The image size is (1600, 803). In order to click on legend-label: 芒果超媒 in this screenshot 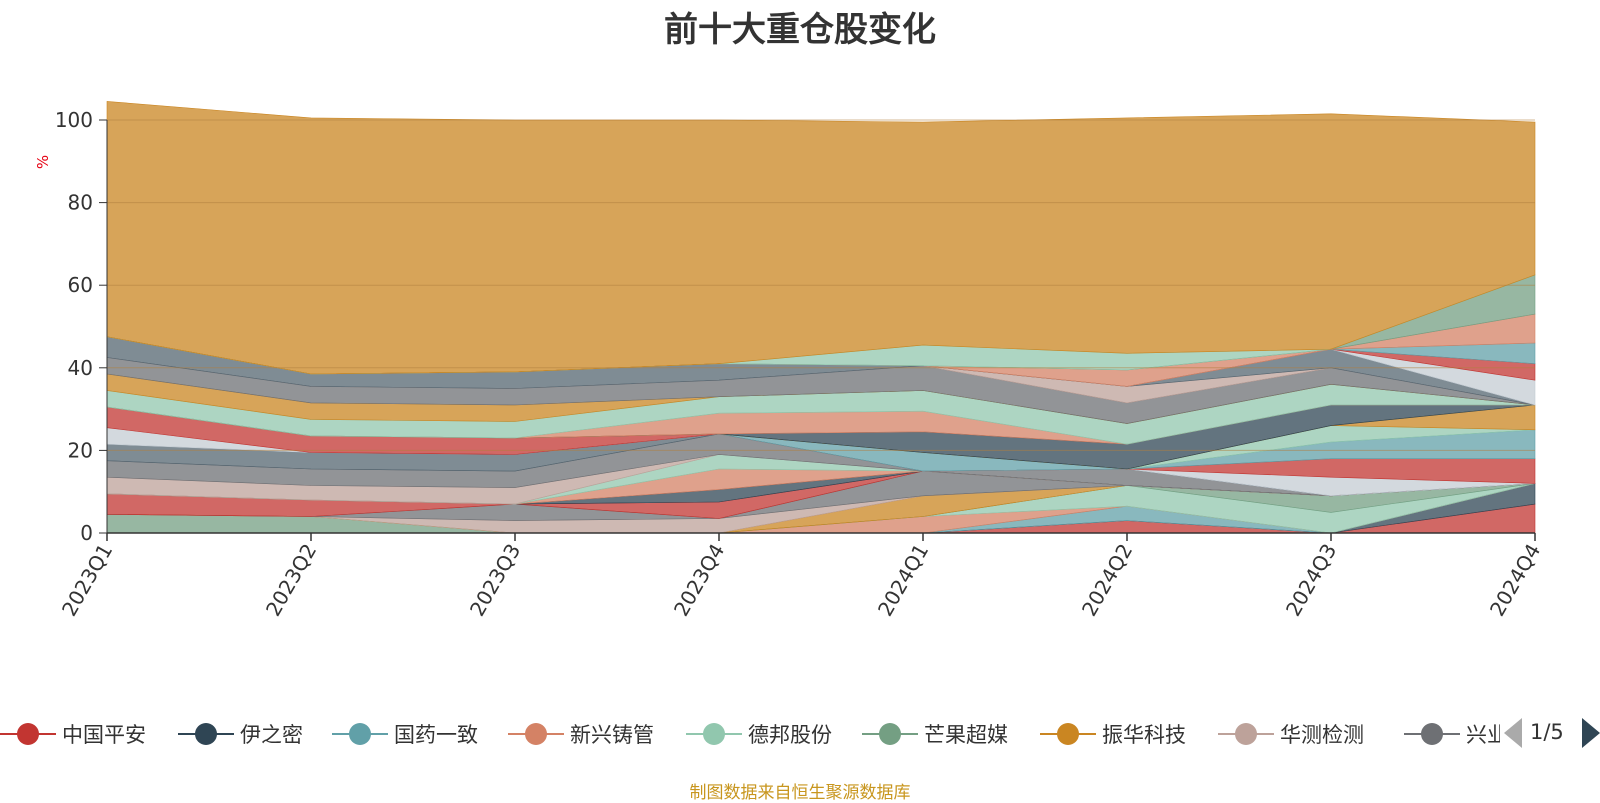, I will do `click(966, 735)`.